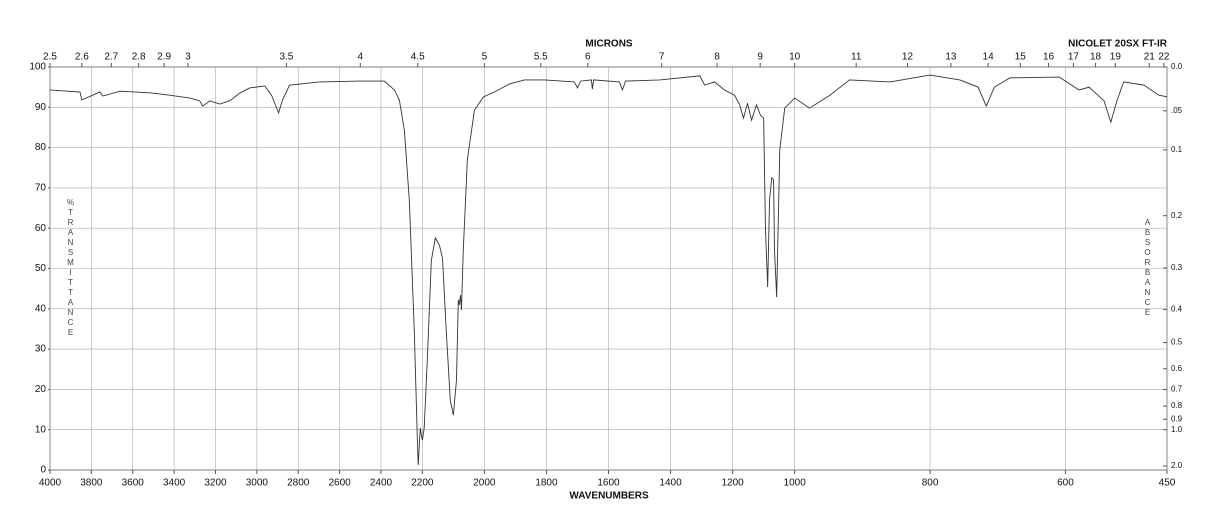 Image resolution: width=1218 pixels, height=528 pixels. I want to click on top-tick-label: 19, so click(1116, 57).